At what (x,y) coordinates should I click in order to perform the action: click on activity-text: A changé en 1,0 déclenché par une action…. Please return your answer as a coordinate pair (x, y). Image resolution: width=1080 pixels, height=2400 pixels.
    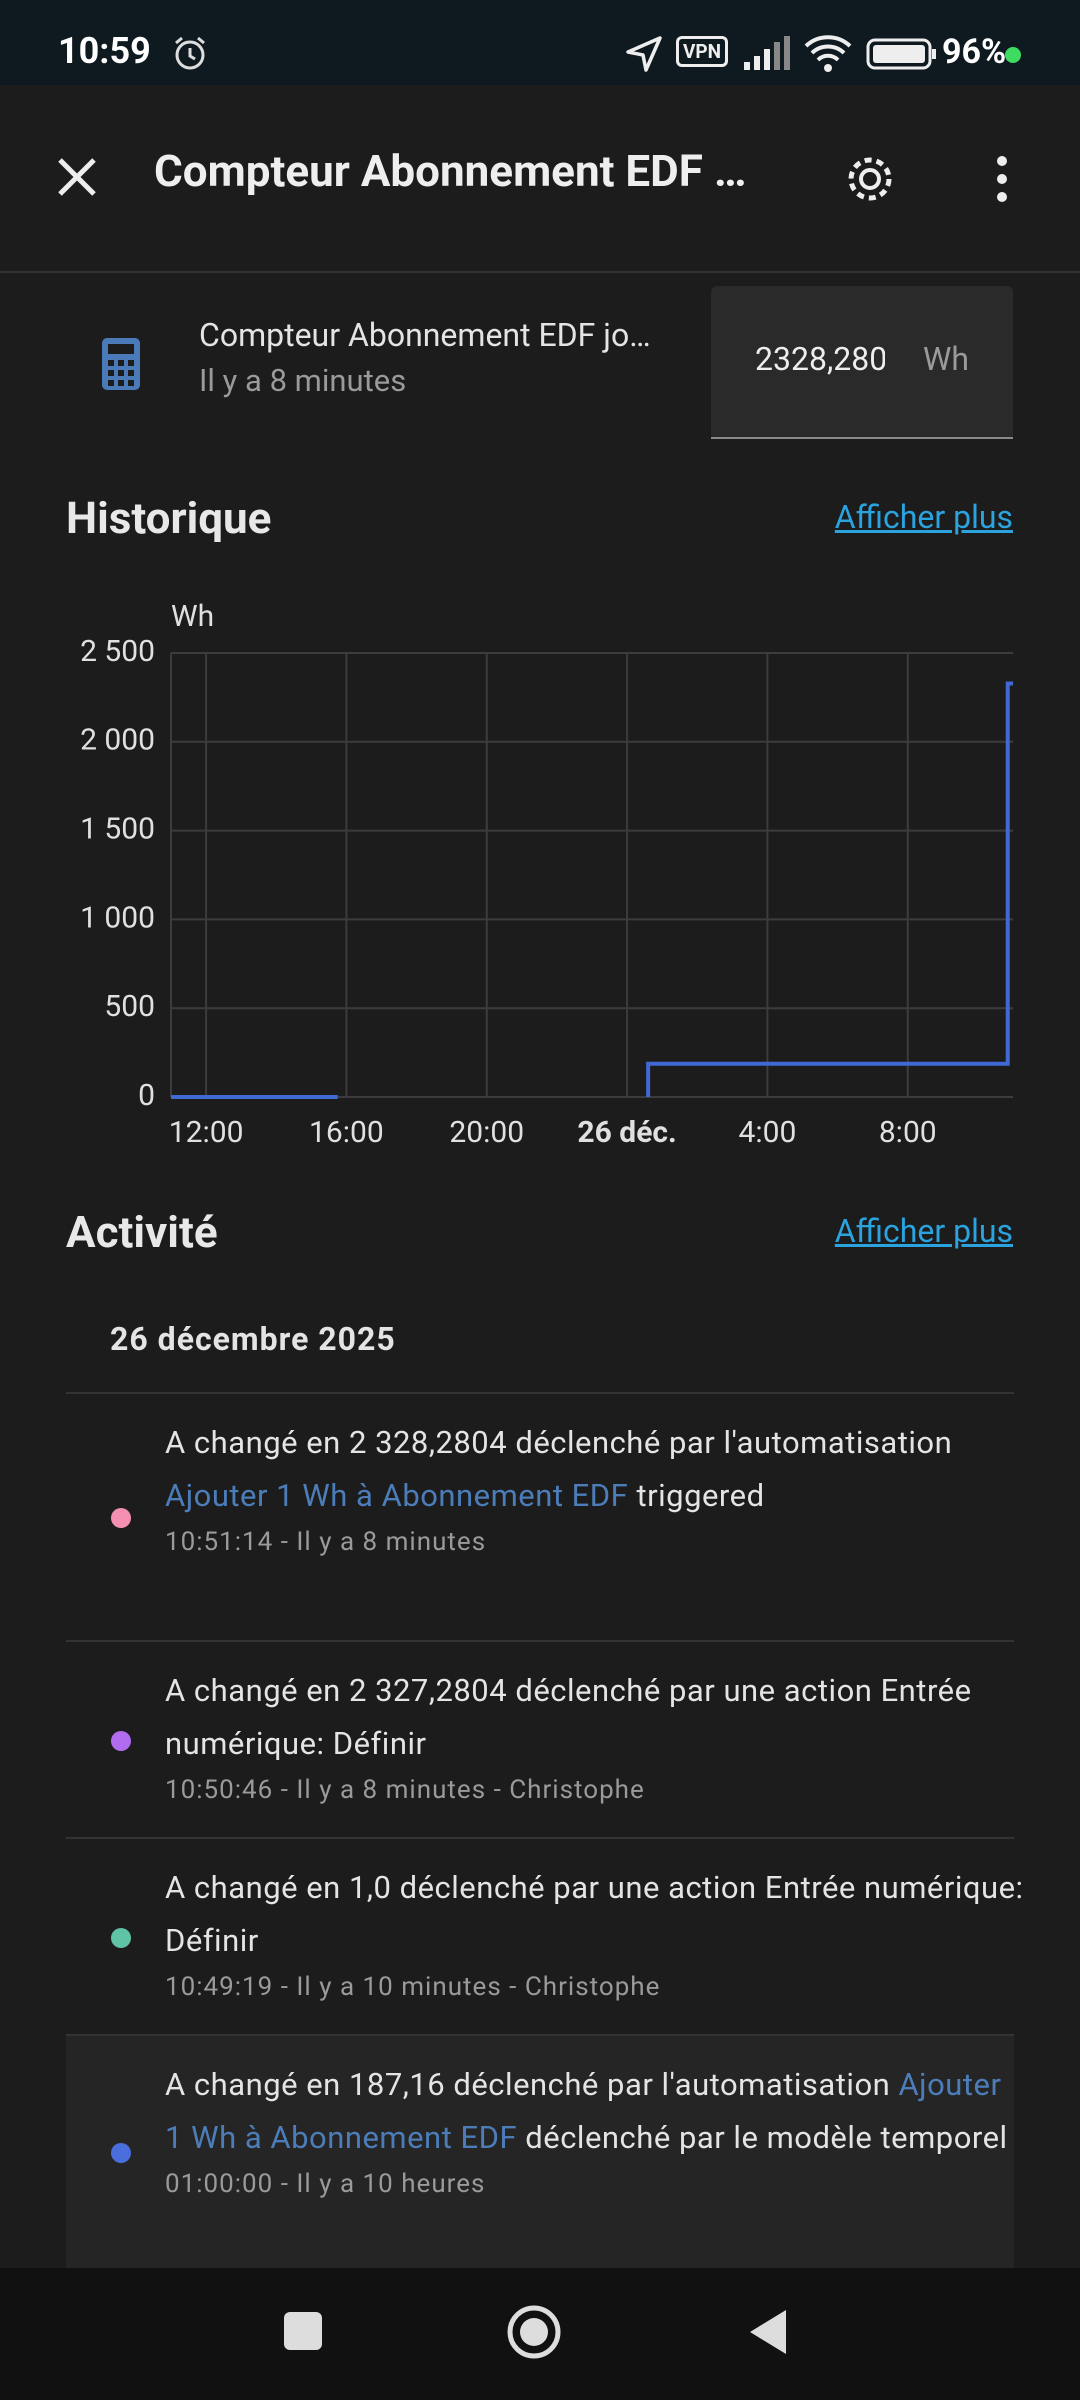
    Looking at the image, I should click on (595, 1934).